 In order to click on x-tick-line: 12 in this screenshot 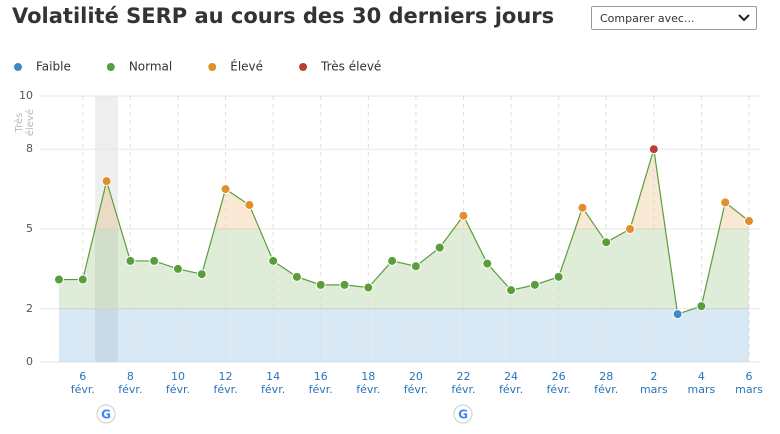, I will do `click(226, 376)`.